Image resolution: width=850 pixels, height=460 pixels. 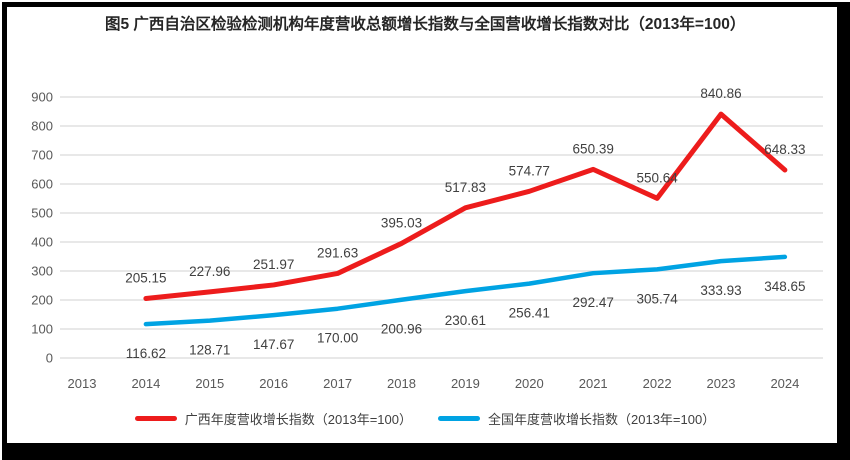 What do you see at coordinates (657, 298) in the screenshot?
I see `data-label: 305.74` at bounding box center [657, 298].